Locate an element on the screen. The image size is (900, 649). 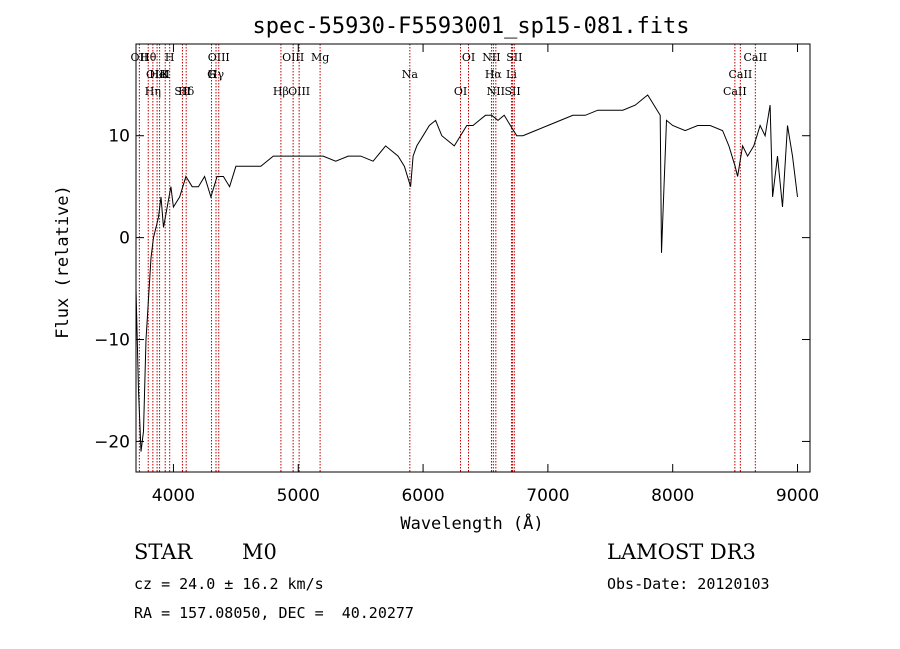
line-label-12: H is located at coordinates (170, 57).